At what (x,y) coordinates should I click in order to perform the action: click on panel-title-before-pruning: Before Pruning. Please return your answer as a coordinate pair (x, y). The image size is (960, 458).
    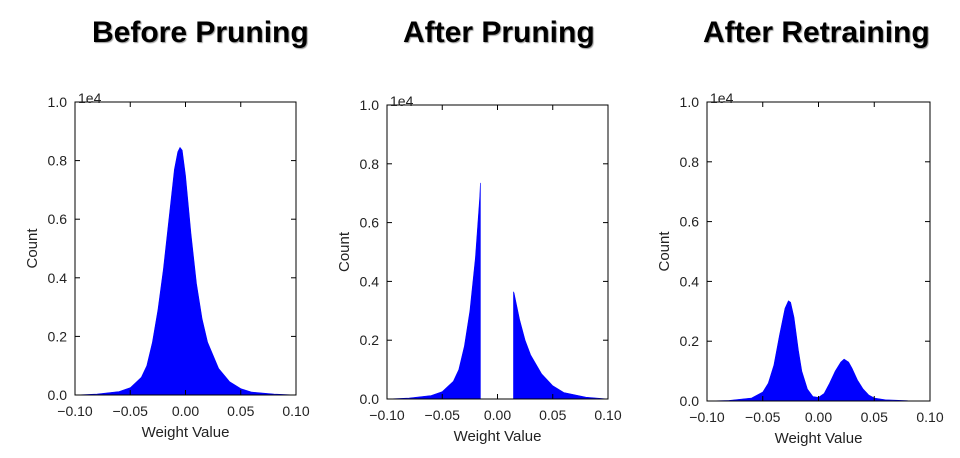
    Looking at the image, I should click on (200, 32).